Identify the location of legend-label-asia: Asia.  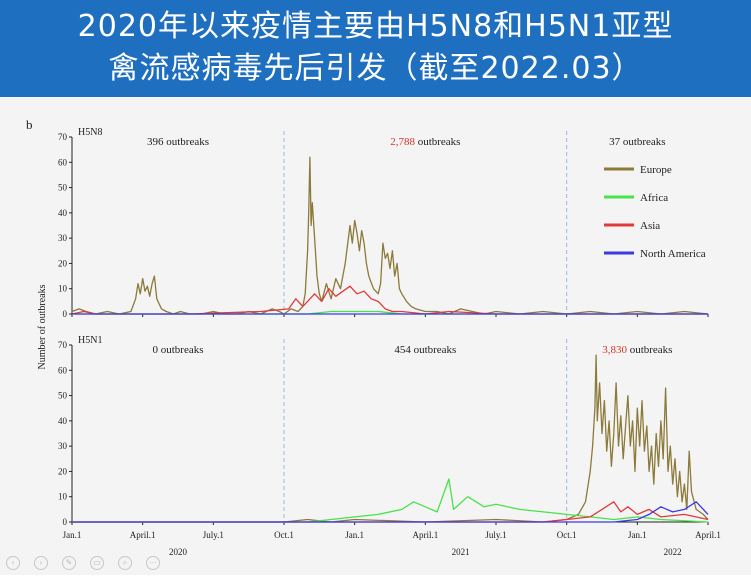
(650, 226).